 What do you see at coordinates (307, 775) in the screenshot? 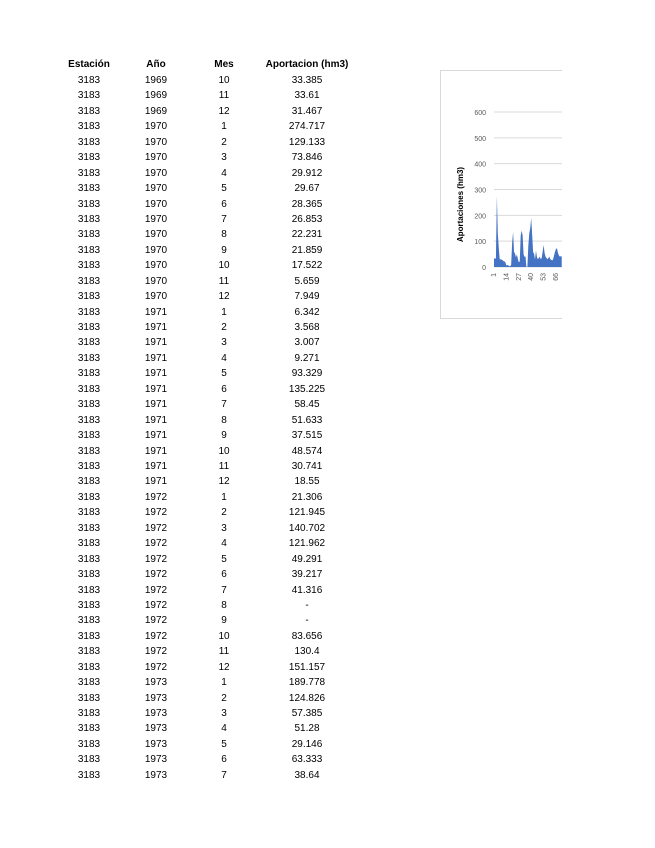
I see `cell-flow: 38.64` at bounding box center [307, 775].